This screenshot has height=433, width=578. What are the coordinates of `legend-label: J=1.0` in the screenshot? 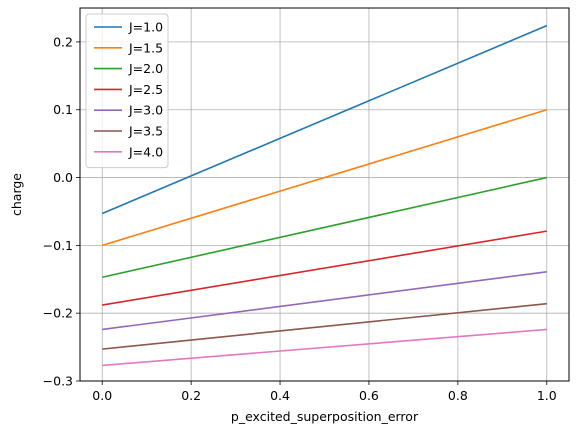 It's located at (145, 27).